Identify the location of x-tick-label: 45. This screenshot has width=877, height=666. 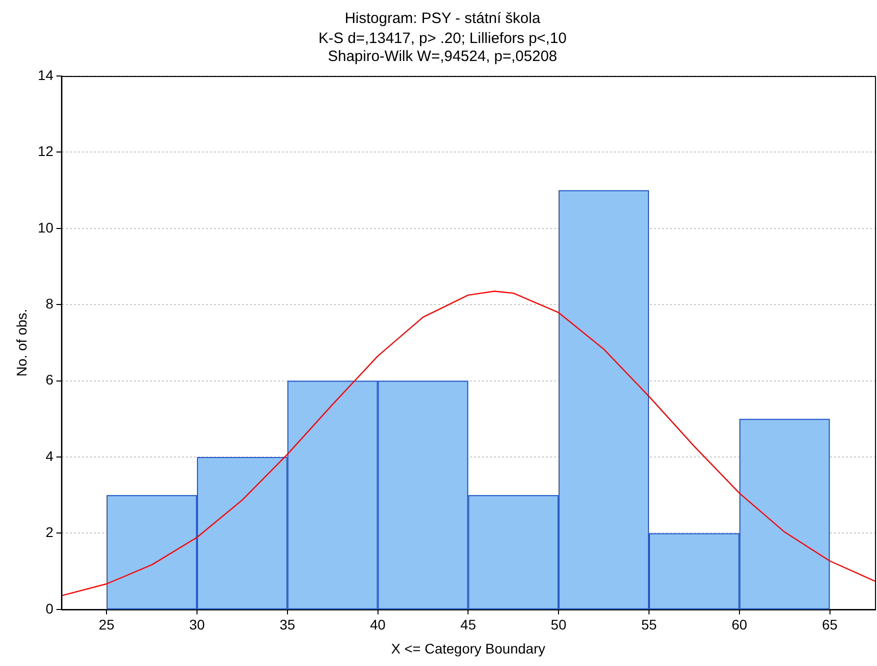
(468, 624).